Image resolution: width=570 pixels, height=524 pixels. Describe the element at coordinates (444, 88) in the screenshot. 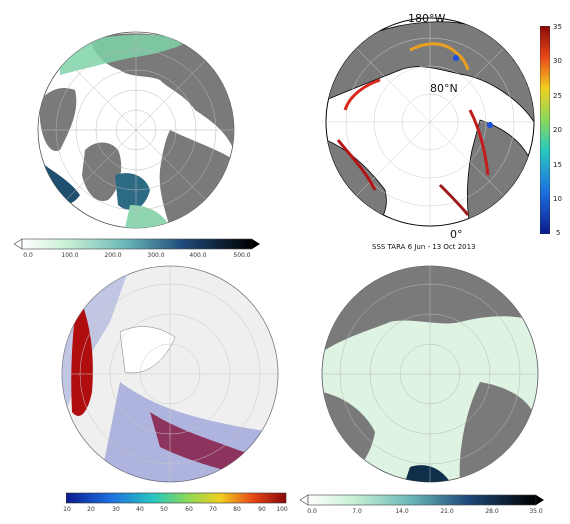

I see `label-80n: 80°N` at that location.